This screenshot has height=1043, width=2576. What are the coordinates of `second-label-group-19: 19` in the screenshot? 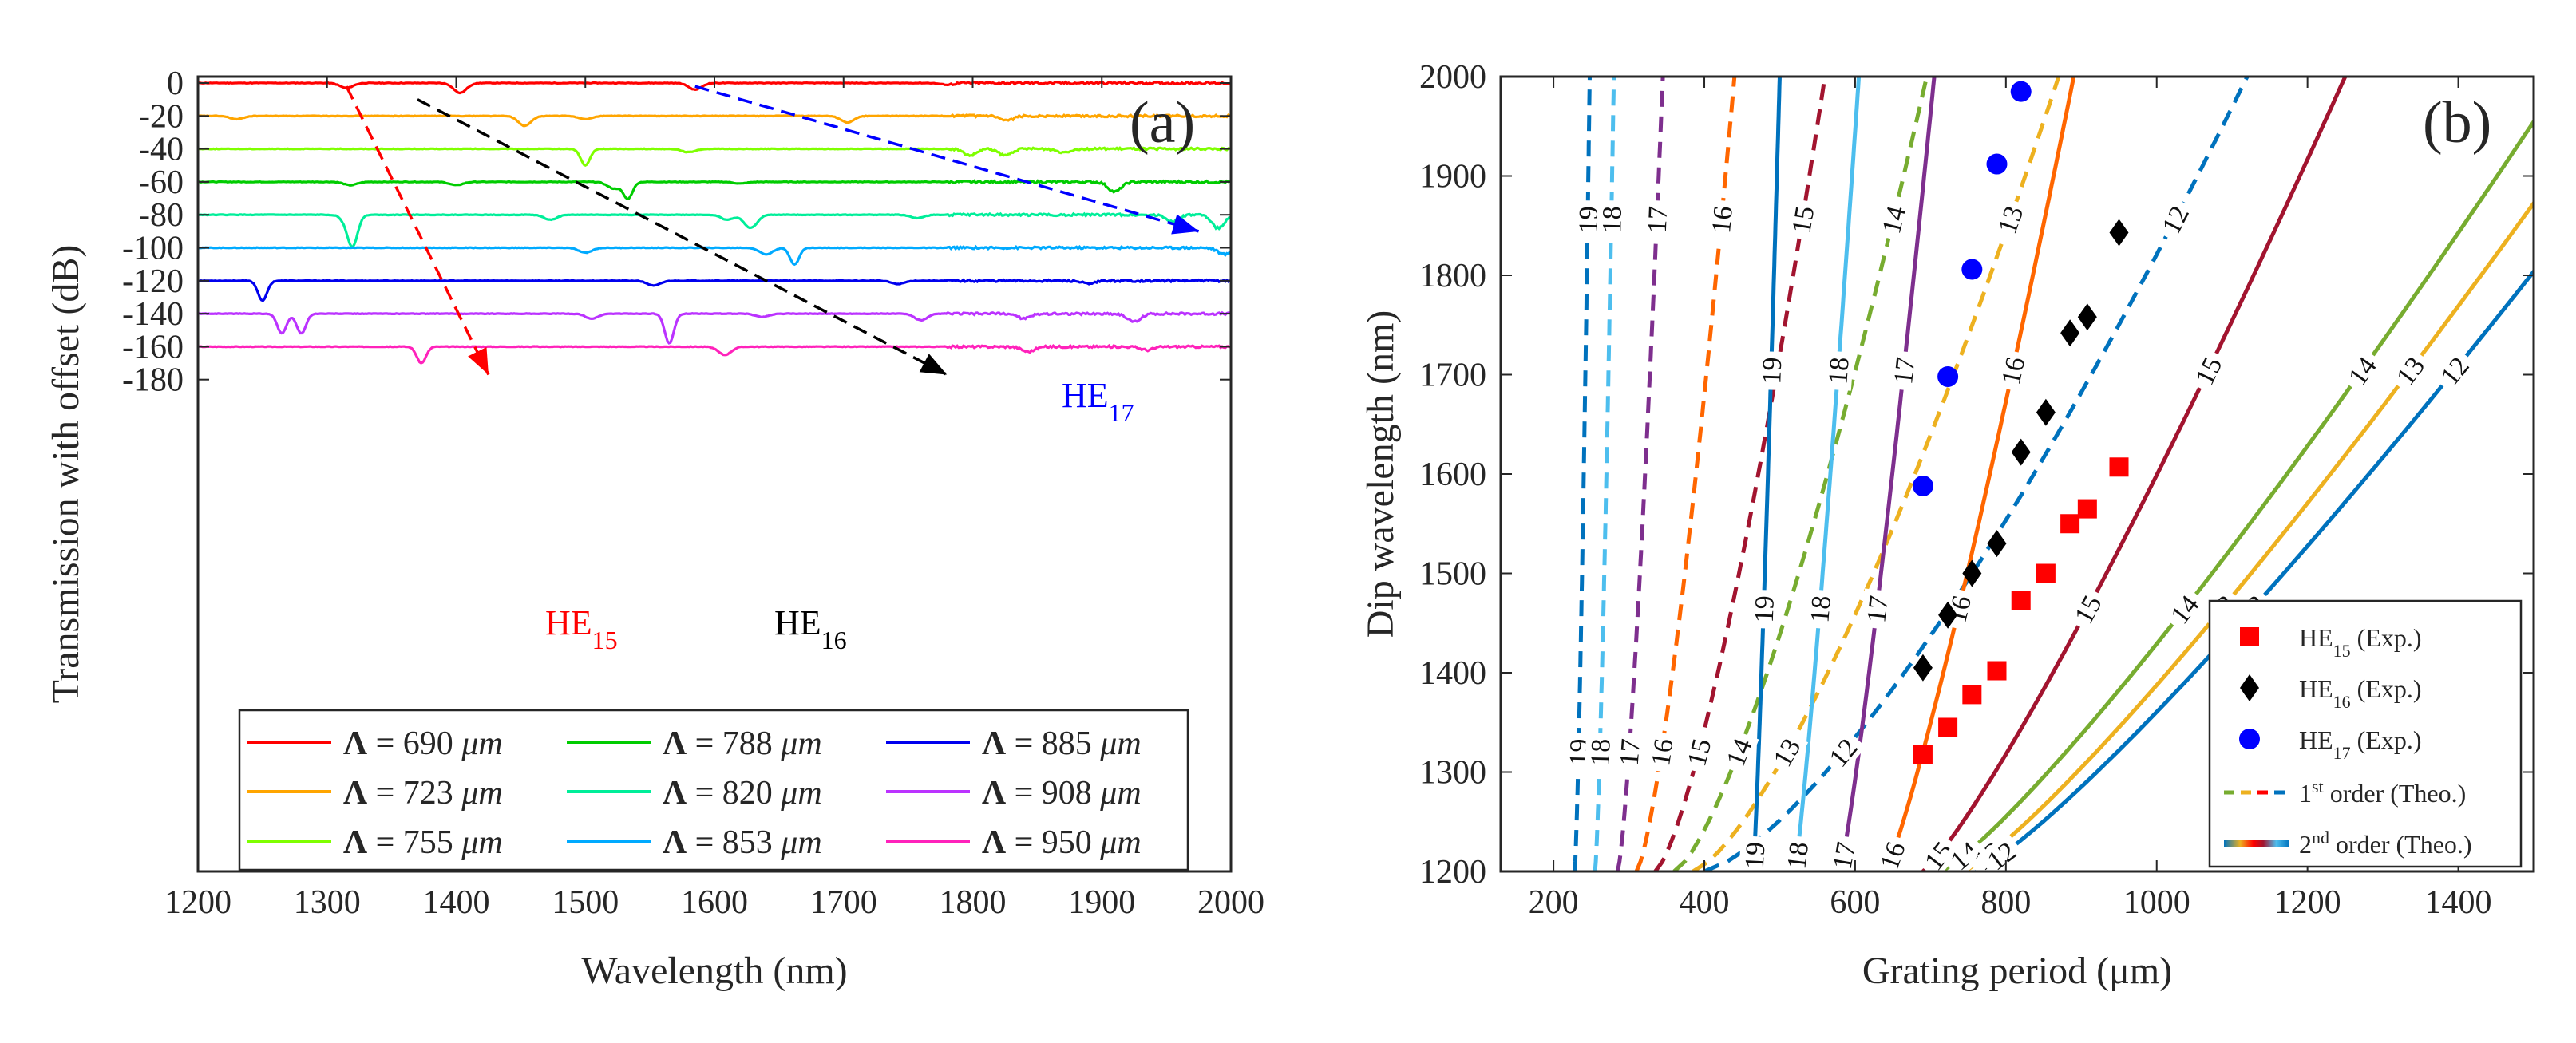 It's located at (1764, 609).